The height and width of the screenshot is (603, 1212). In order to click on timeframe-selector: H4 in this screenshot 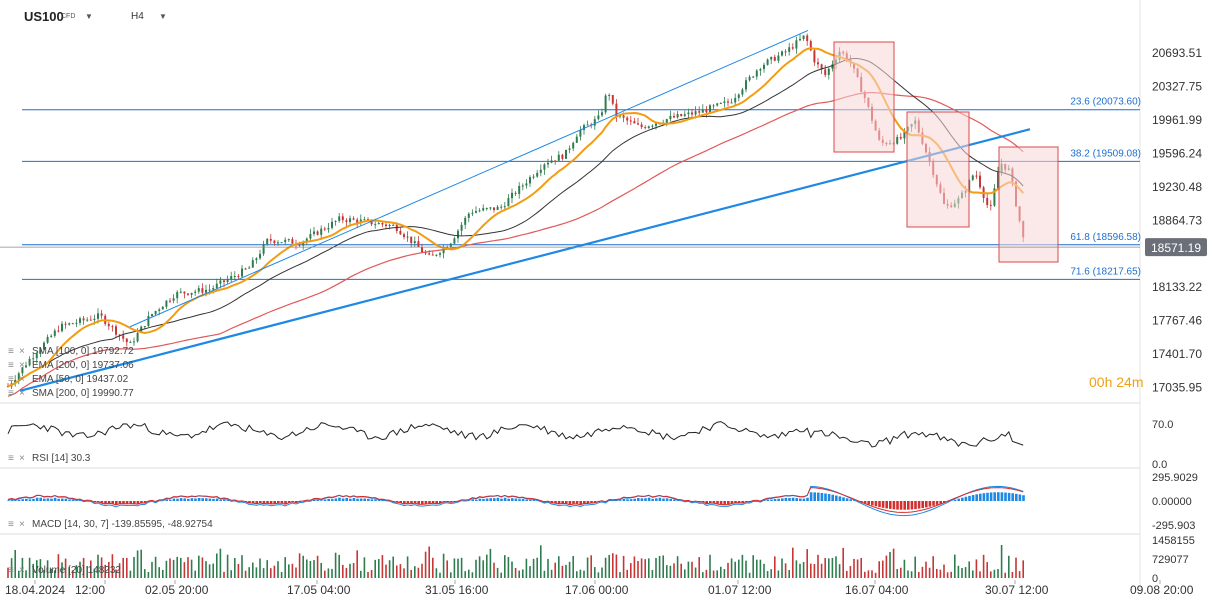, I will do `click(137, 16)`.